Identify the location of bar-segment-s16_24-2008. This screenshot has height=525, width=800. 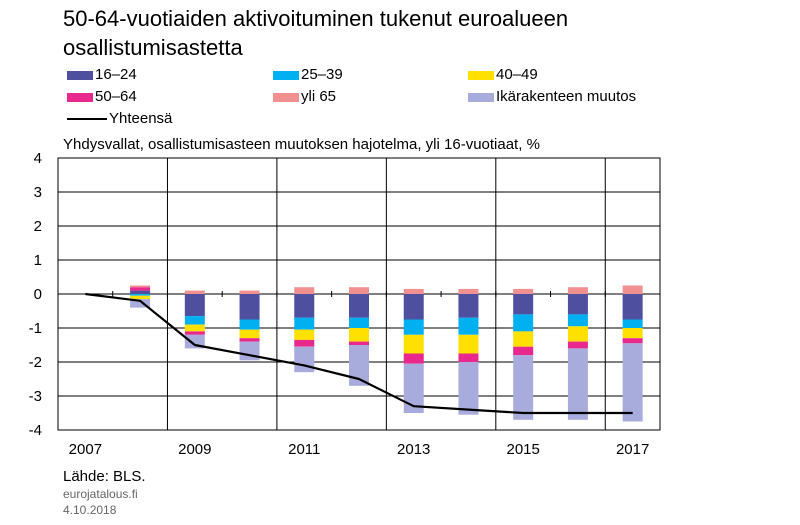
(140, 292).